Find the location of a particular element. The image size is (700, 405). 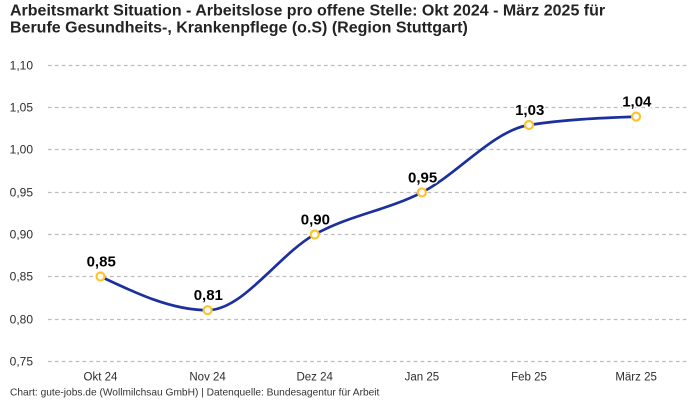

svg-text: 0,75 is located at coordinates (22, 362).